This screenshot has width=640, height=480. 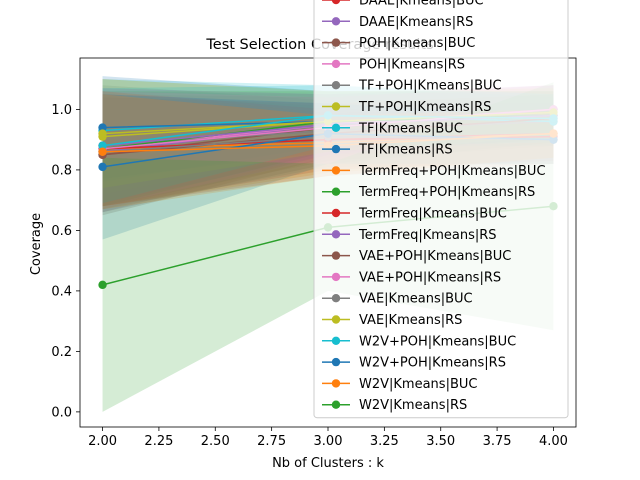 What do you see at coordinates (430, 277) in the screenshot?
I see `legend-label-13: VAE+POH|Kmeans|RS` at bounding box center [430, 277].